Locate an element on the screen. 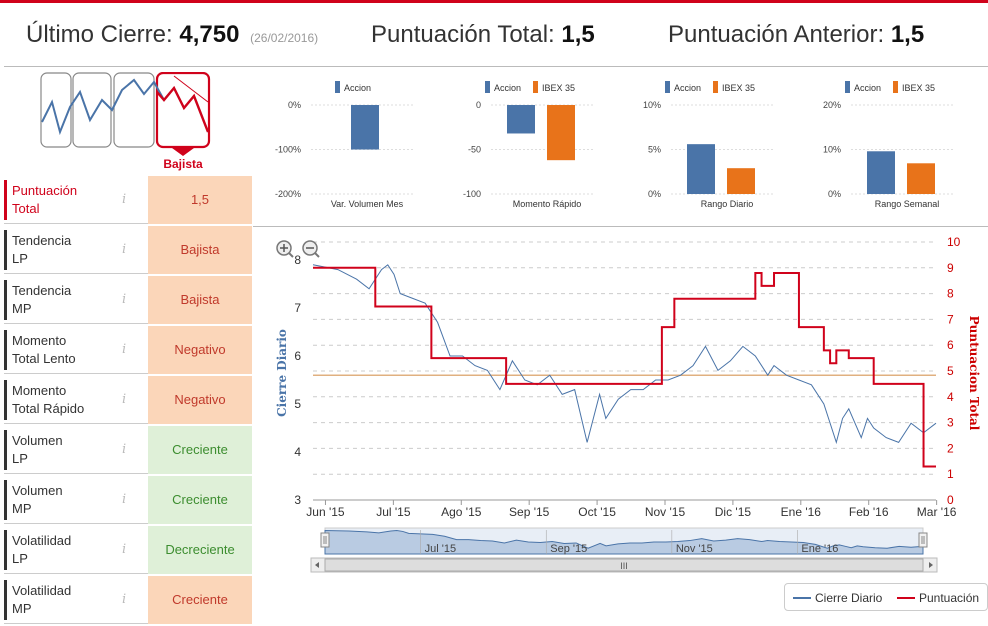 This screenshot has width=988, height=626. indicator-label: Volatilidad LP is located at coordinates (62, 550).